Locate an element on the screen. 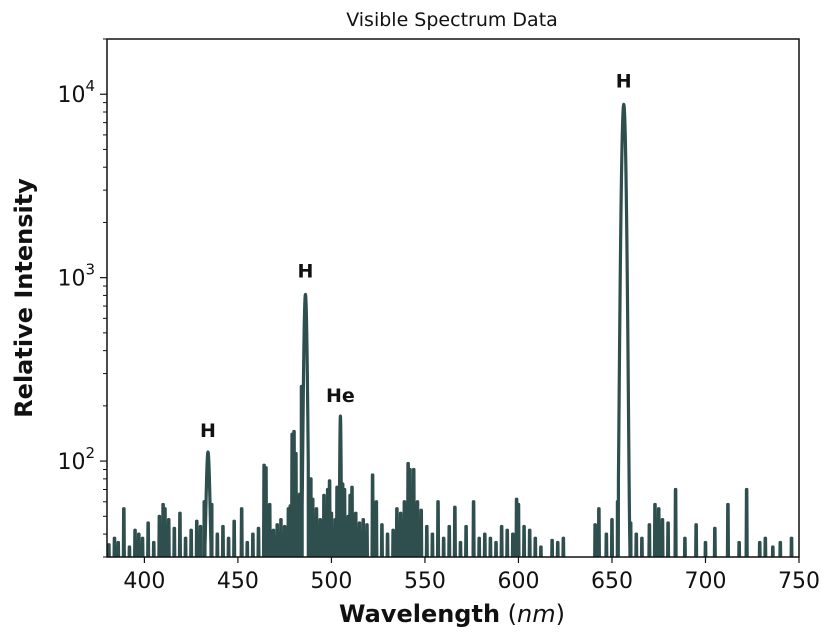  x-axis-label: Wavelength (nm) is located at coordinates (452, 614).